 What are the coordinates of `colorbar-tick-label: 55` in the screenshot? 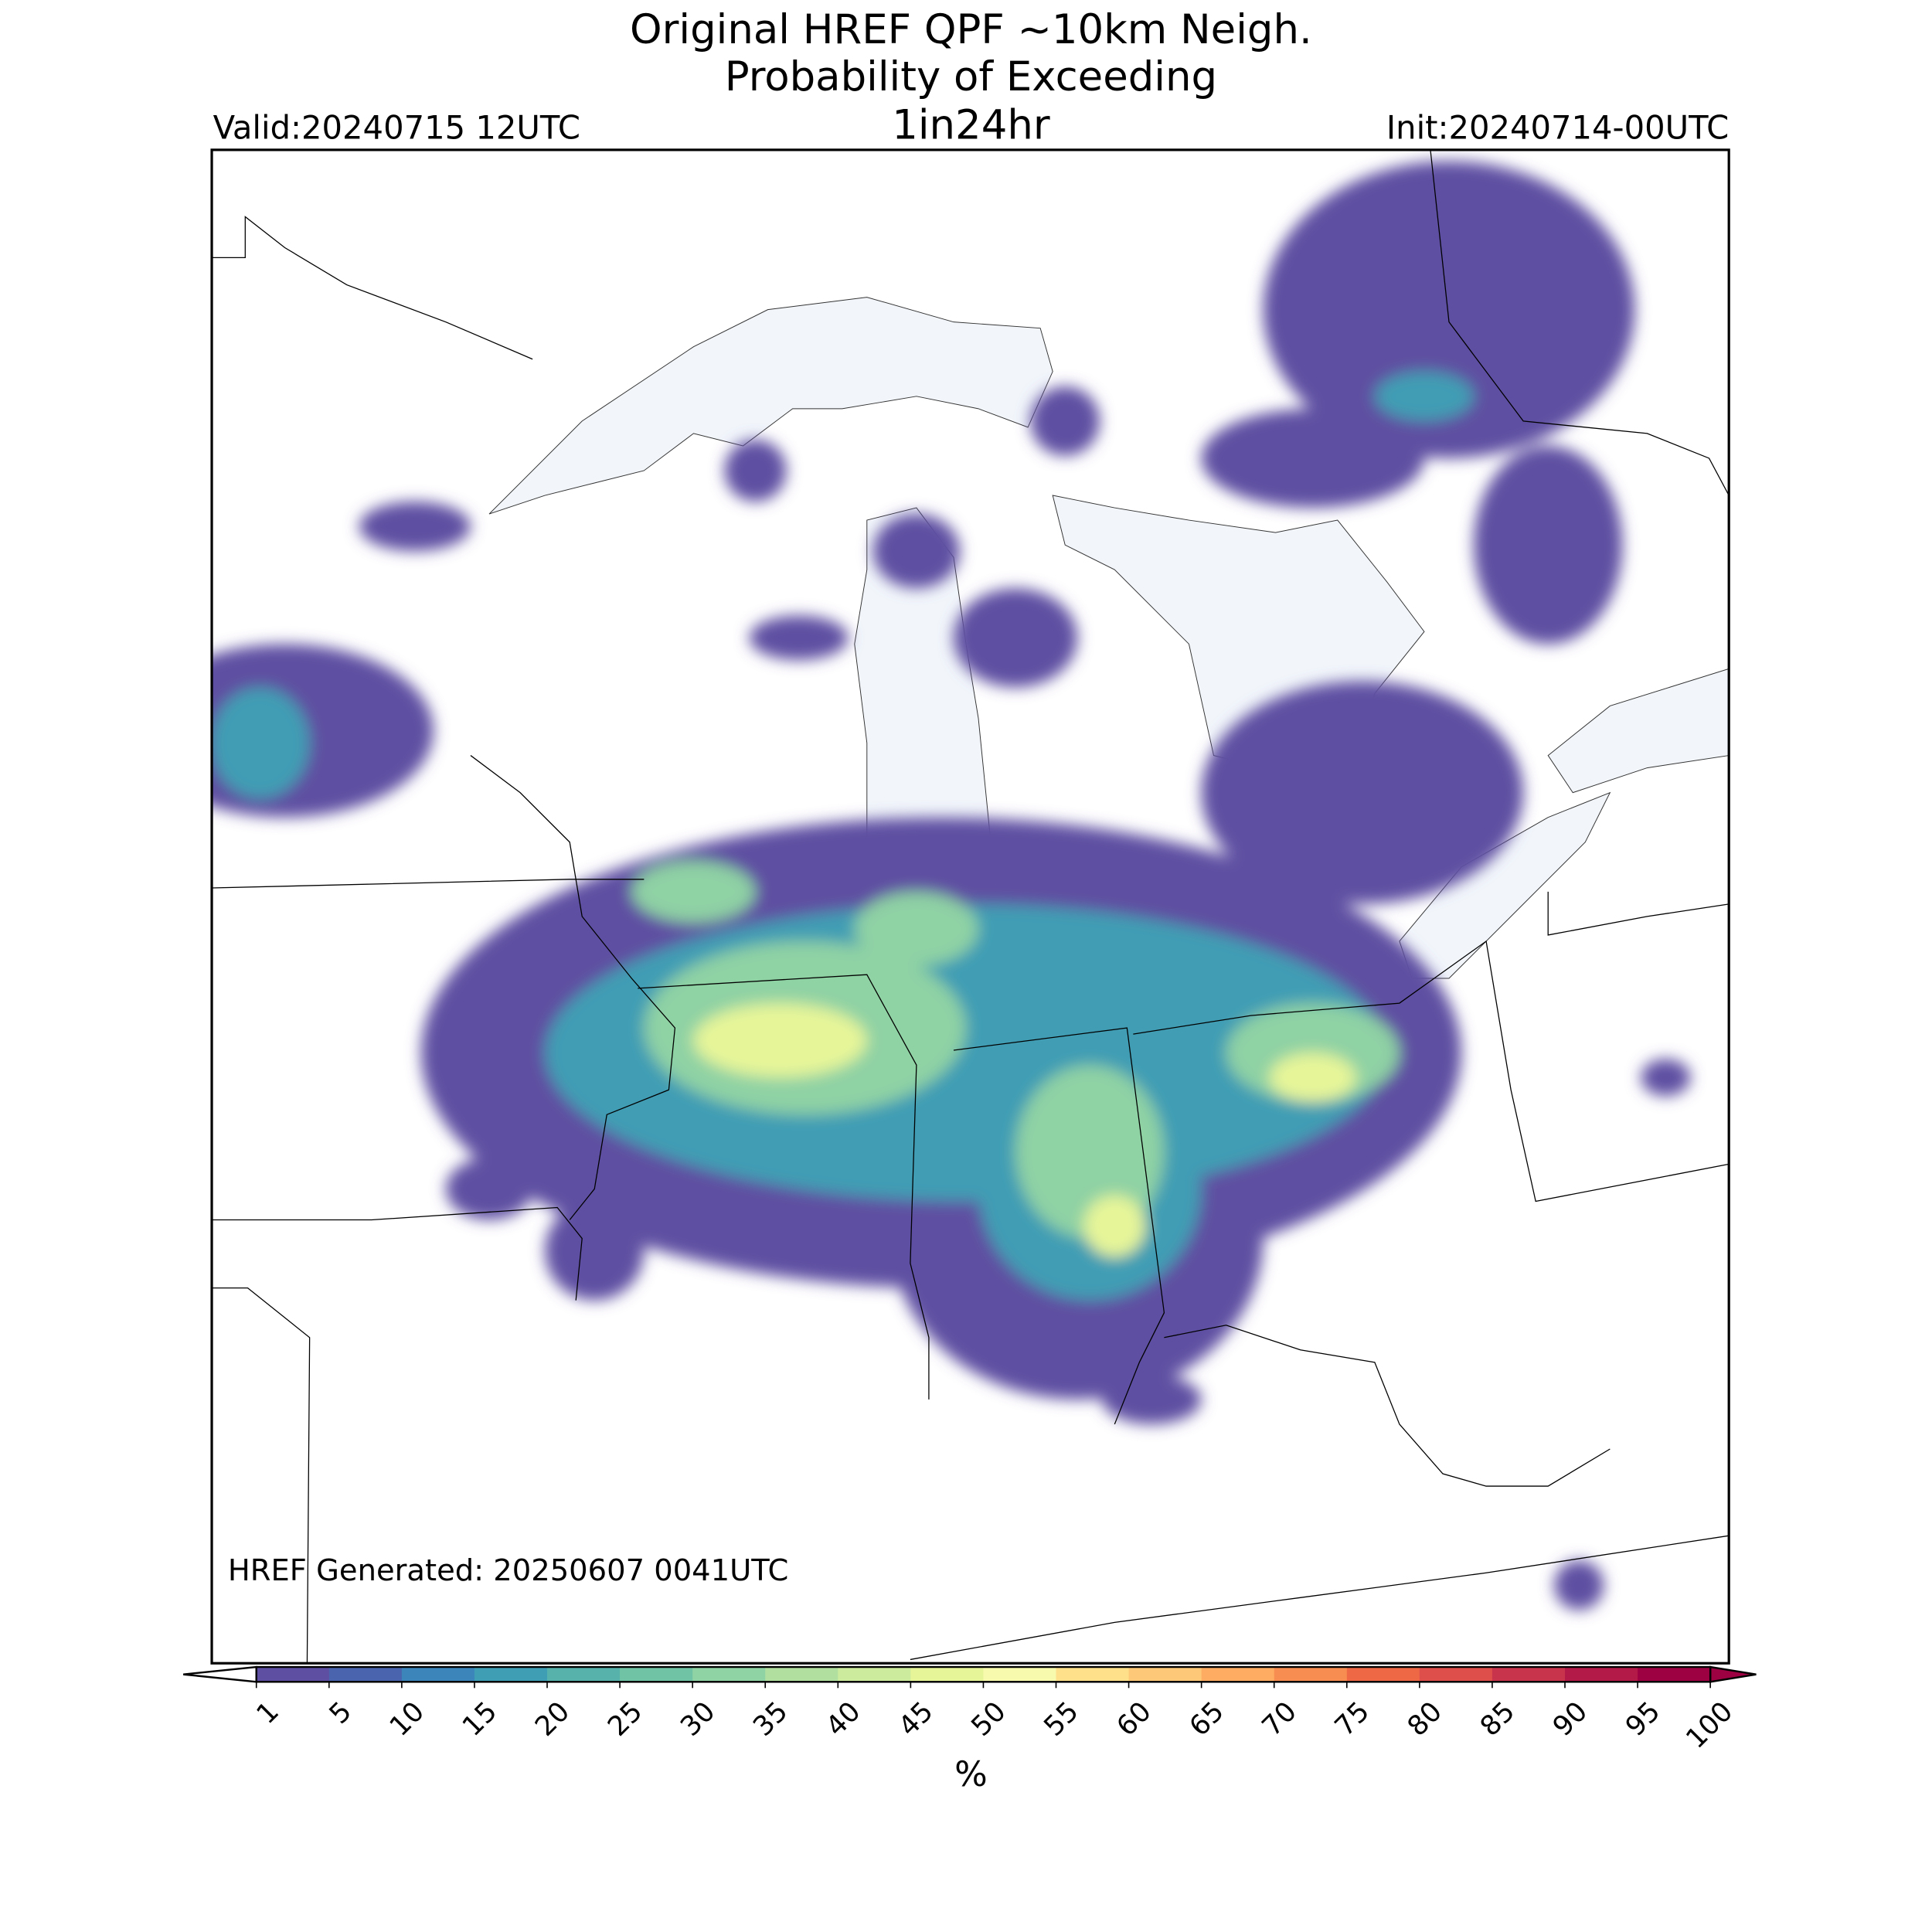 It's located at (1062, 1719).